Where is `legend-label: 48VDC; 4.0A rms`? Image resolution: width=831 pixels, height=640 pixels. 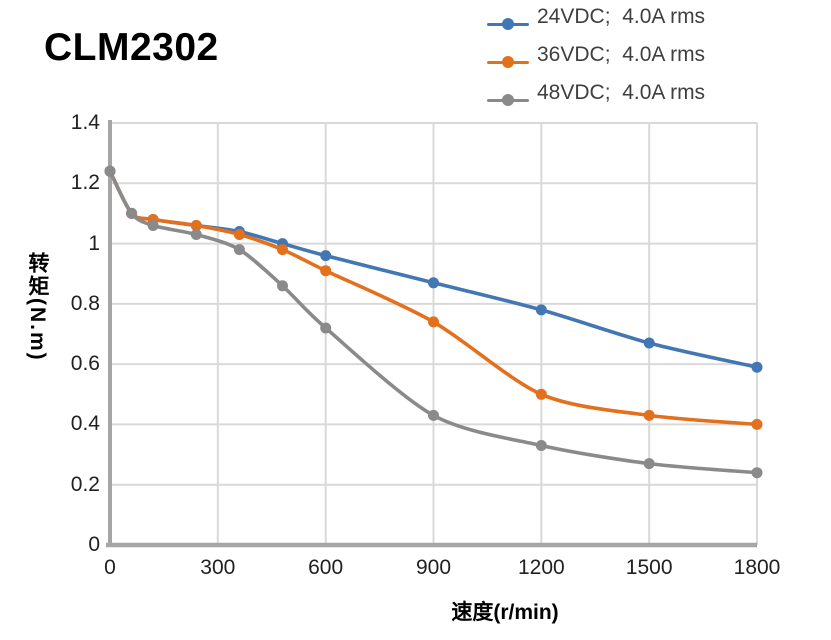 legend-label: 48VDC; 4.0A rms is located at coordinates (621, 92).